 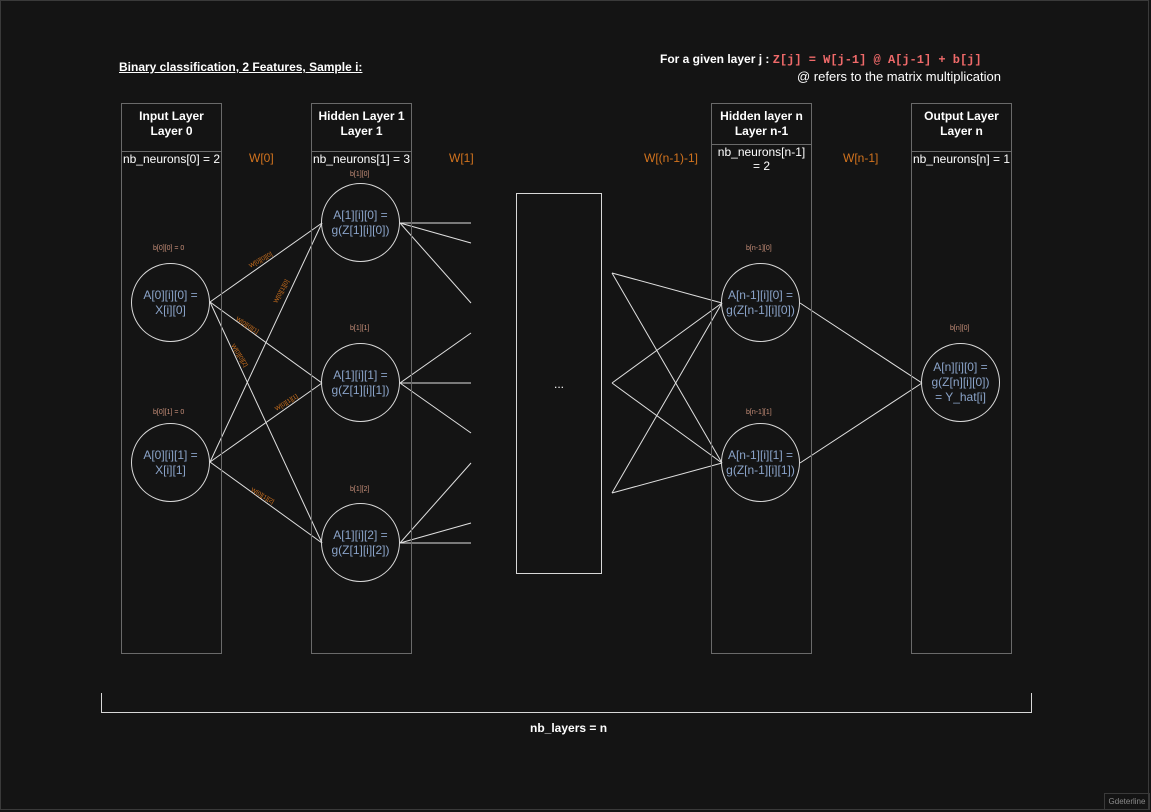 I want to click on layer-heading: Hidden Layer 1, so click(x=361, y=116).